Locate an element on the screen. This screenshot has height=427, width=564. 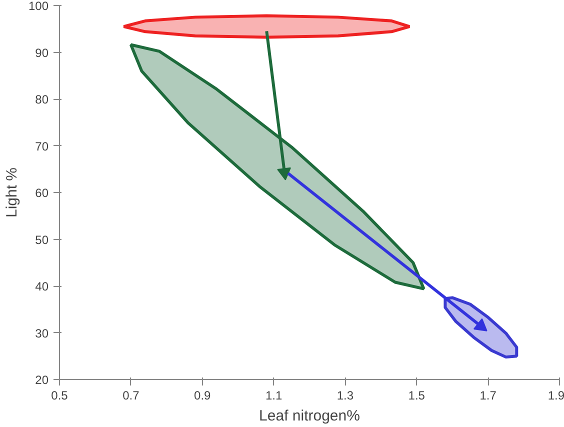
x-tick-label: 1.5 is located at coordinates (417, 395).